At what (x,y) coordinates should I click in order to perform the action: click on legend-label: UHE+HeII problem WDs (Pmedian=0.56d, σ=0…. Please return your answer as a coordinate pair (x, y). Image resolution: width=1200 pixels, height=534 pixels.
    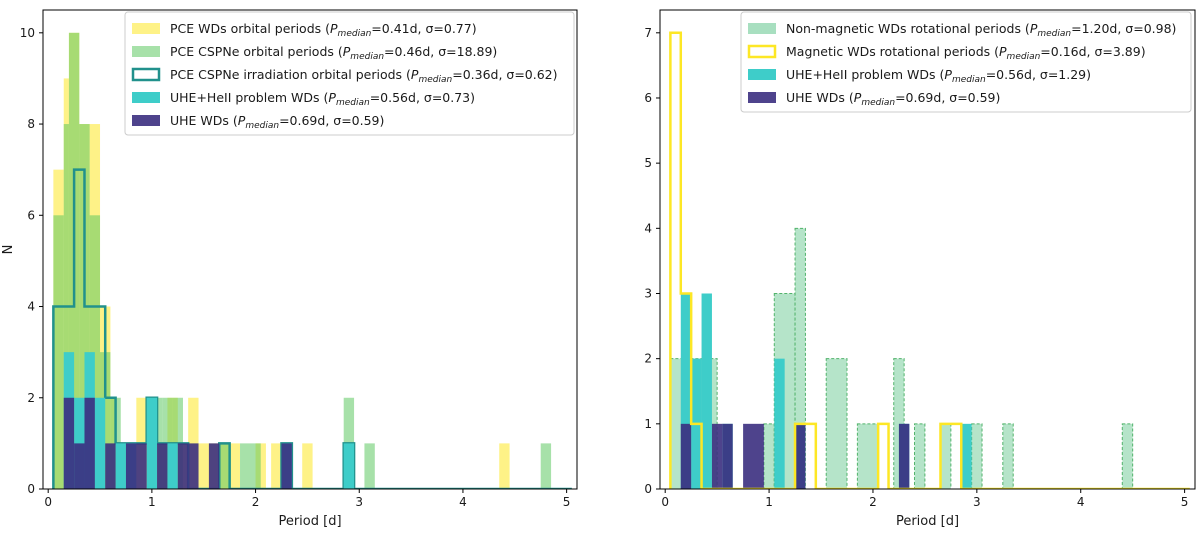
    Looking at the image, I should click on (322, 99).